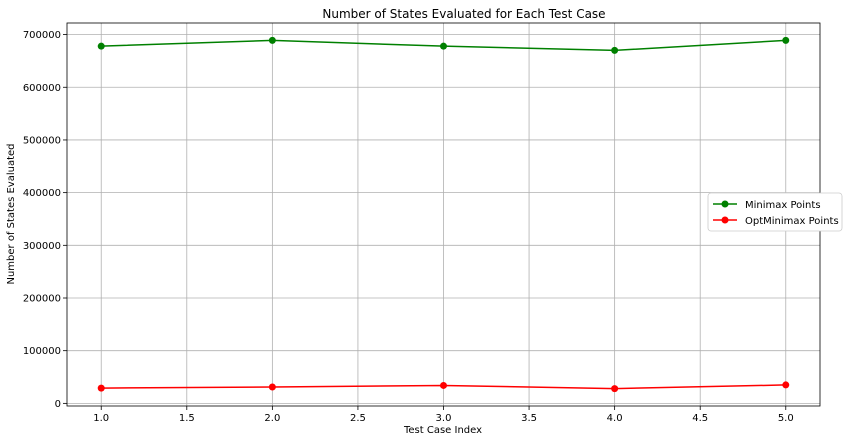  Describe the element at coordinates (725, 220) in the screenshot. I see `legend-marker-optminimax` at that location.